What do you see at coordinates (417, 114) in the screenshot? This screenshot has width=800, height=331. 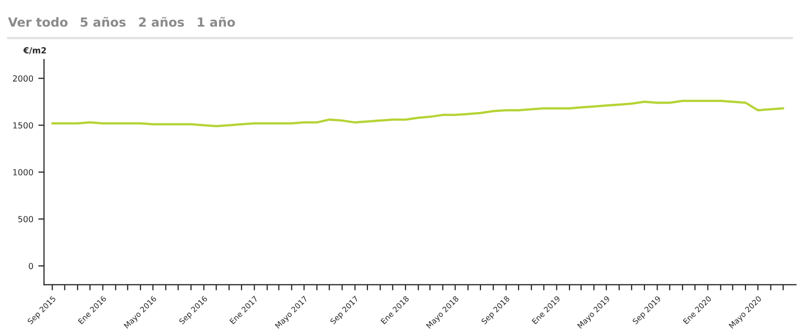 I see `line-series` at bounding box center [417, 114].